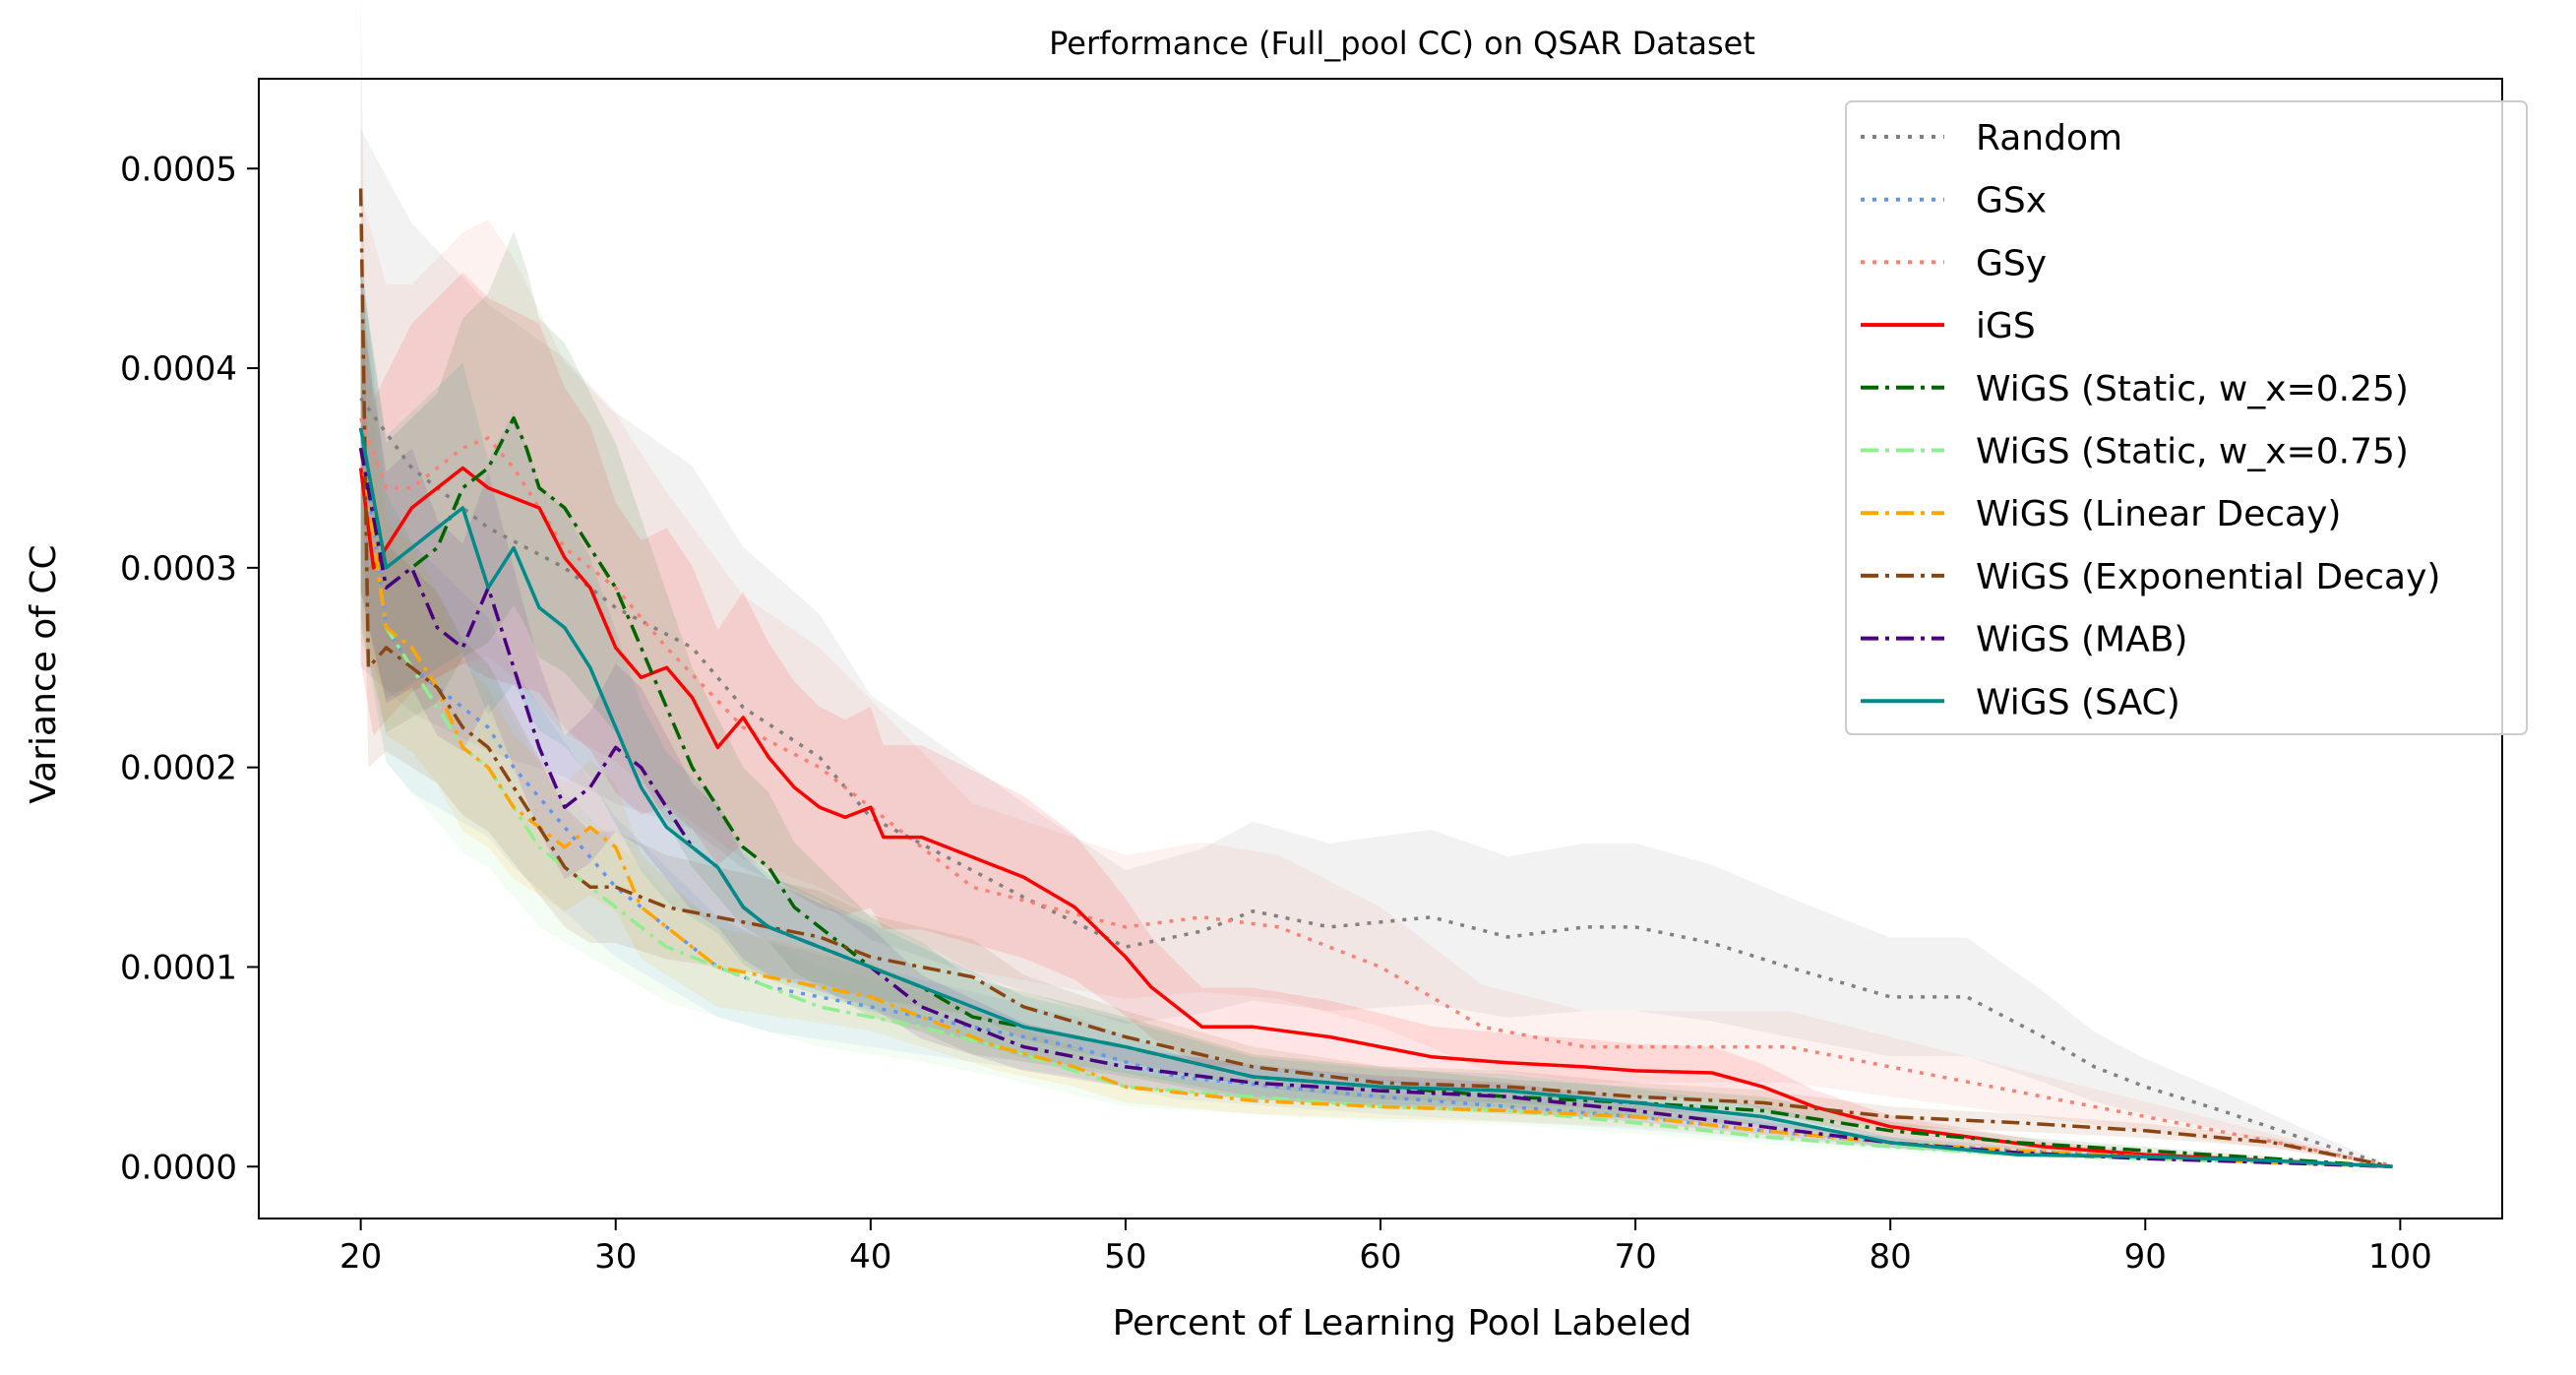  I want to click on x-tick-label: 90, so click(2145, 1257).